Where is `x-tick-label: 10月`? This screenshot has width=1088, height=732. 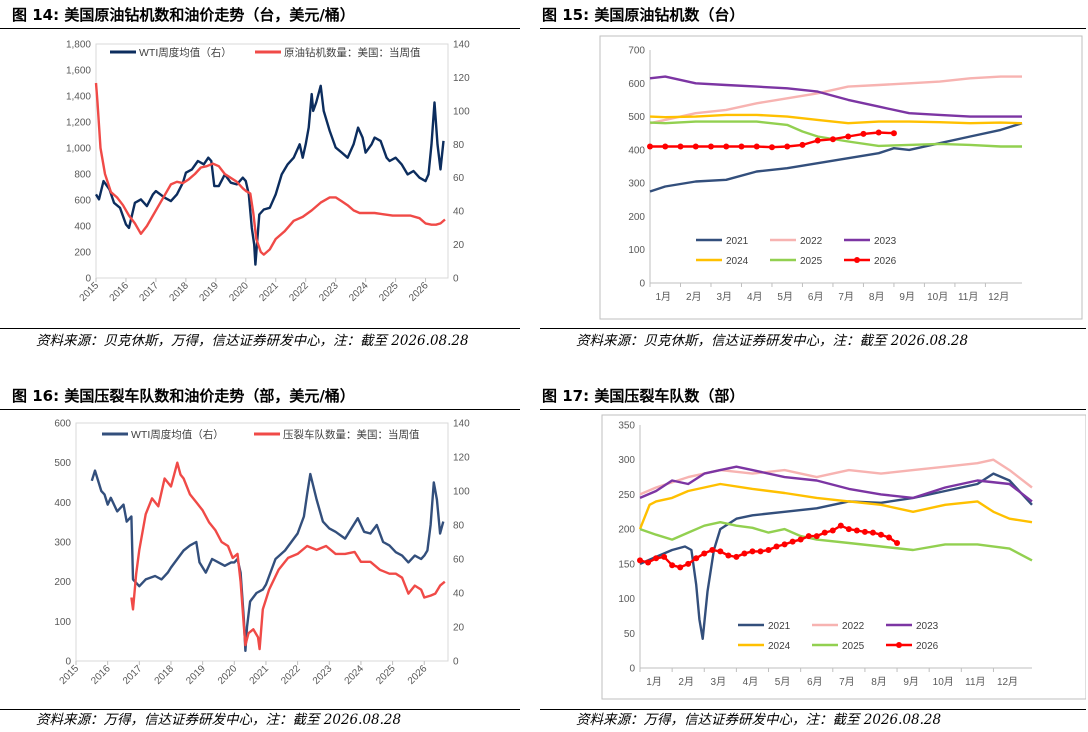 x-tick-label: 10月 is located at coordinates (937, 297).